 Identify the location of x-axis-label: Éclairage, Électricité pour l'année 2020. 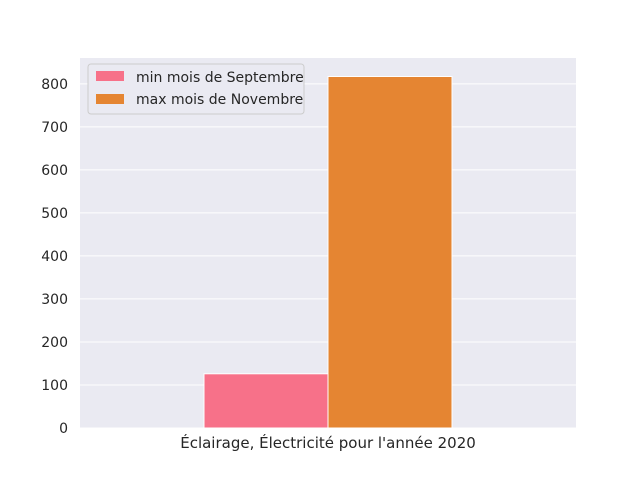
(328, 442).